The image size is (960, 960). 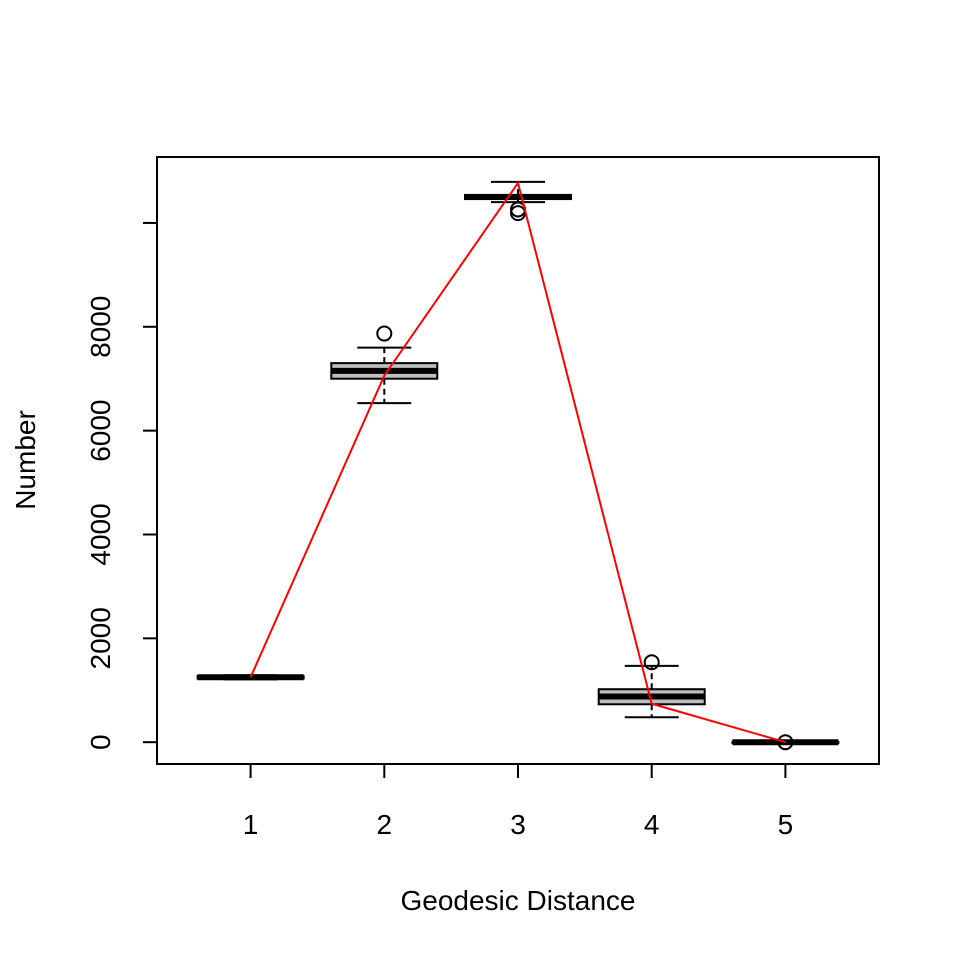 I want to click on x-tick-label: 3, so click(x=518, y=824).